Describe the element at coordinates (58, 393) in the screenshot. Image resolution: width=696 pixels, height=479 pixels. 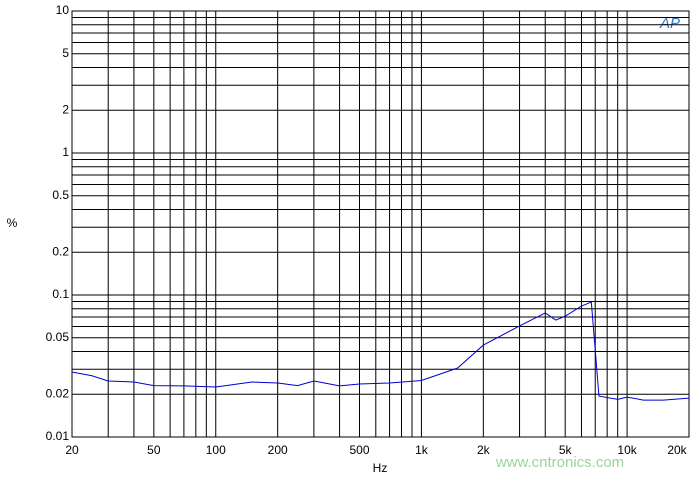
I see `y-tick-label: 0.02` at that location.